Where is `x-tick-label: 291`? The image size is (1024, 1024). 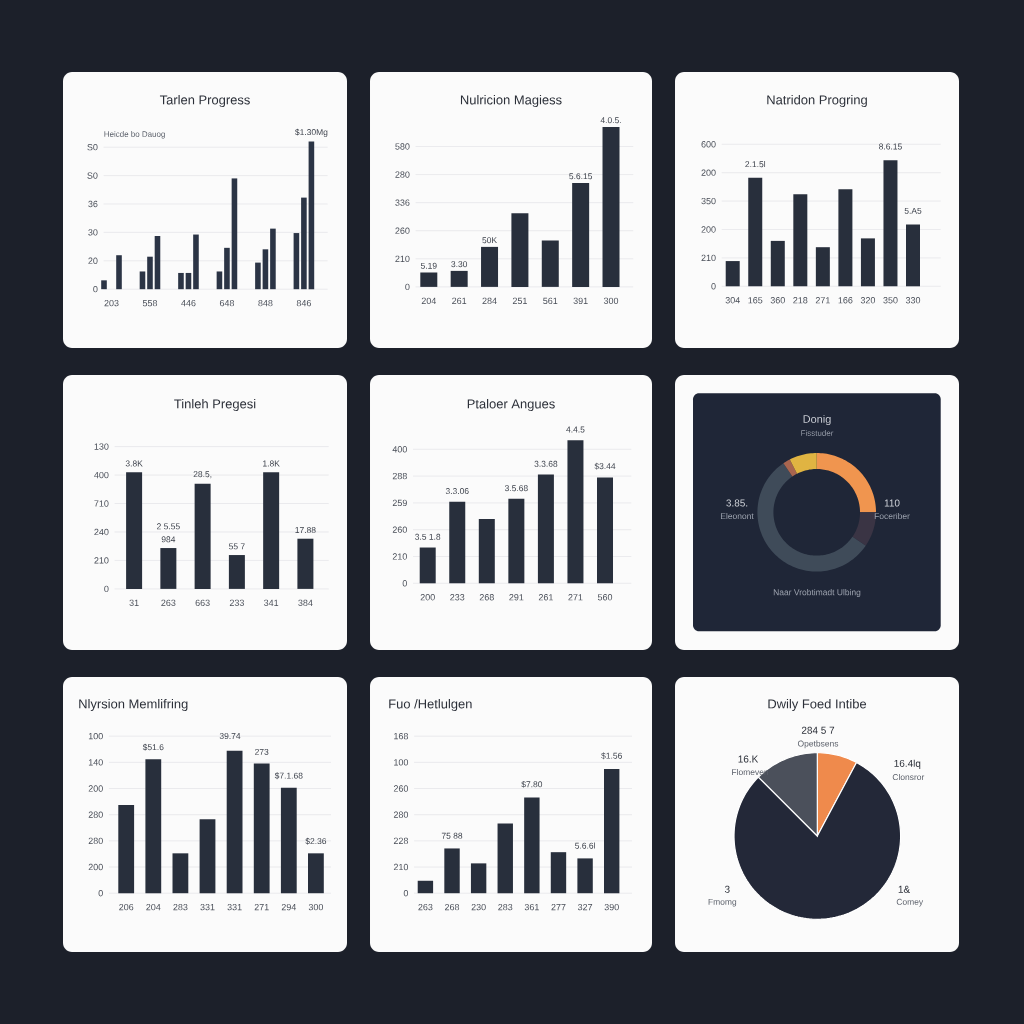 x-tick-label: 291 is located at coordinates (516, 597).